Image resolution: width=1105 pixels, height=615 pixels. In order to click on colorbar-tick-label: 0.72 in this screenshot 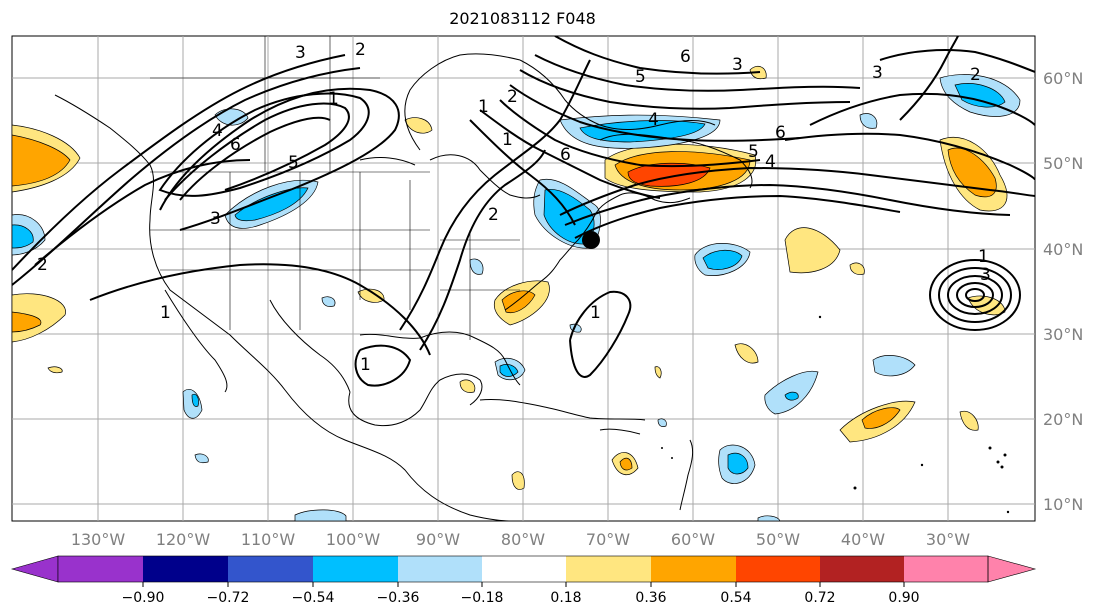, I will do `click(819, 598)`.